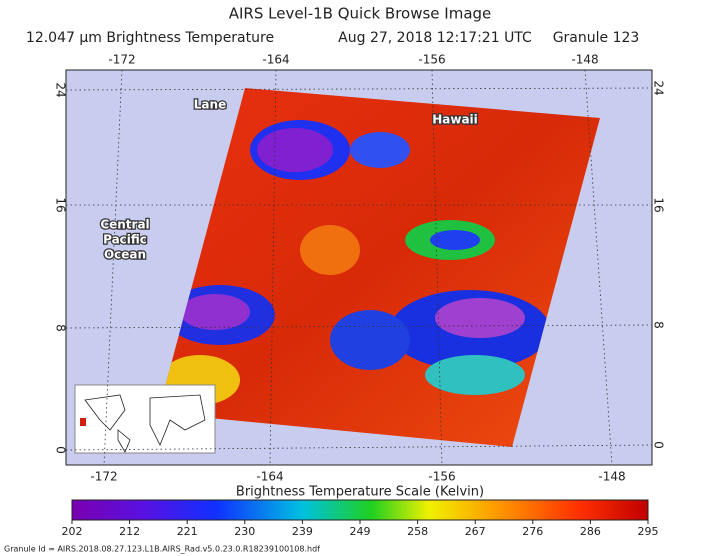 The image size is (720, 556). What do you see at coordinates (150, 38) in the screenshot?
I see `subtitle-band: 12.047 μm Brightness Temperature` at bounding box center [150, 38].